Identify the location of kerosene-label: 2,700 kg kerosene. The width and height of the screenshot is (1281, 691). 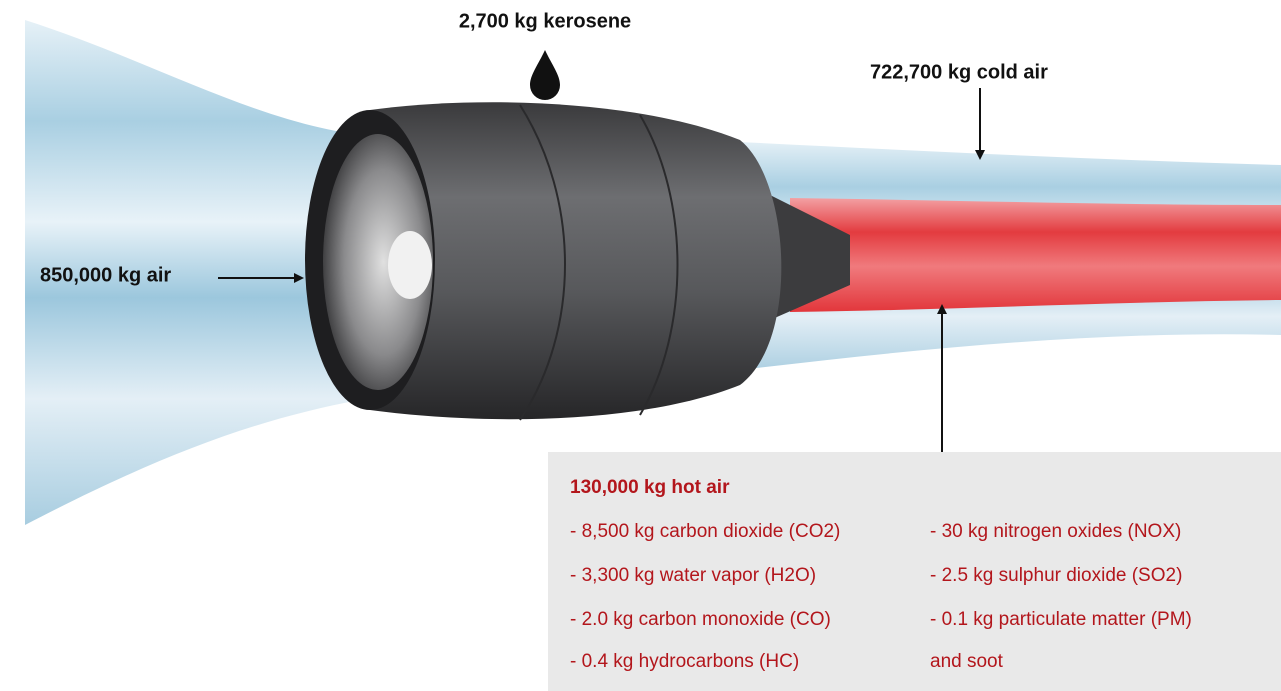
(545, 21).